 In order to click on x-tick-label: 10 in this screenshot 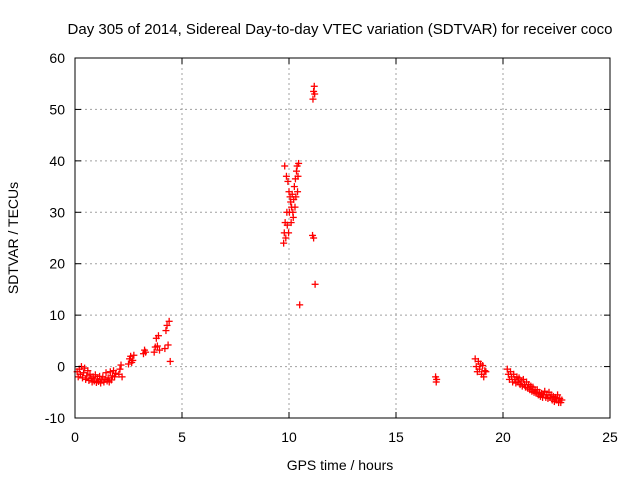, I will do `click(289, 437)`.